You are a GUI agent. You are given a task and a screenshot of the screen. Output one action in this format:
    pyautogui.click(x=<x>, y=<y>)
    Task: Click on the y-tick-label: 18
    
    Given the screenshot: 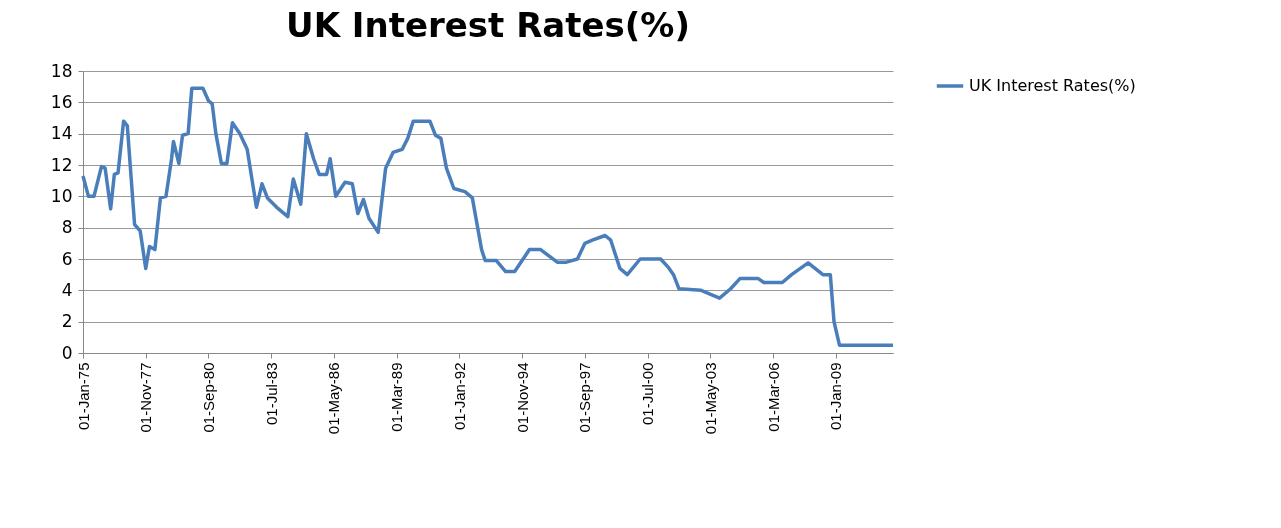 What is the action you would take?
    pyautogui.click(x=61, y=70)
    